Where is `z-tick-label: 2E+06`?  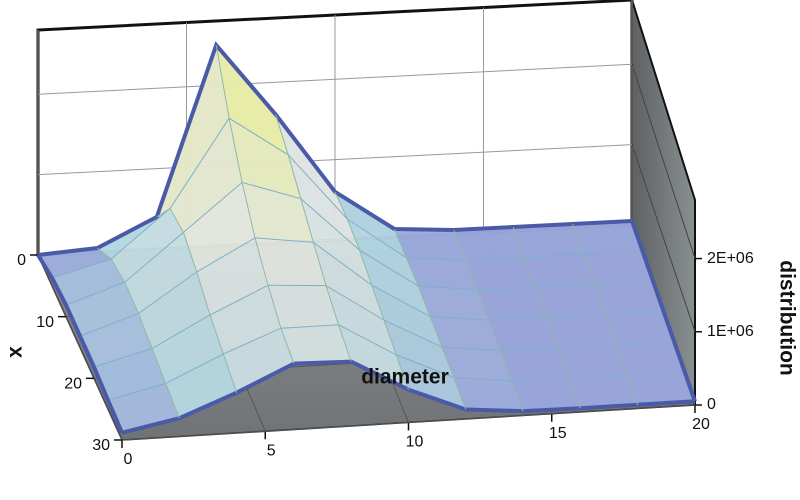
z-tick-label: 2E+06 is located at coordinates (730, 258).